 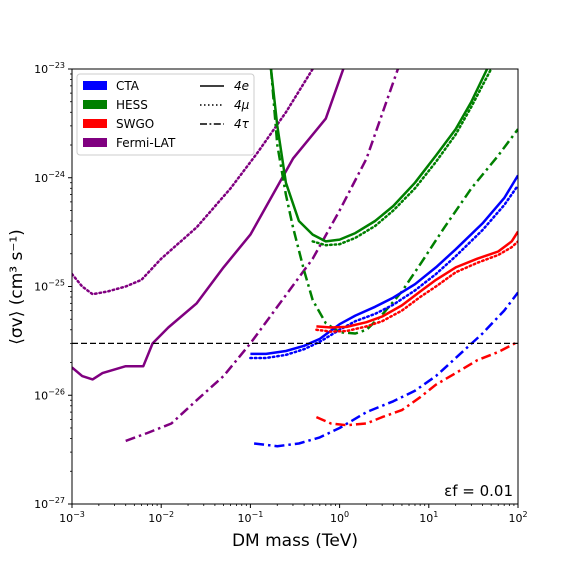 What do you see at coordinates (402, 158) in the screenshot?
I see `series-hess-dotted` at bounding box center [402, 158].